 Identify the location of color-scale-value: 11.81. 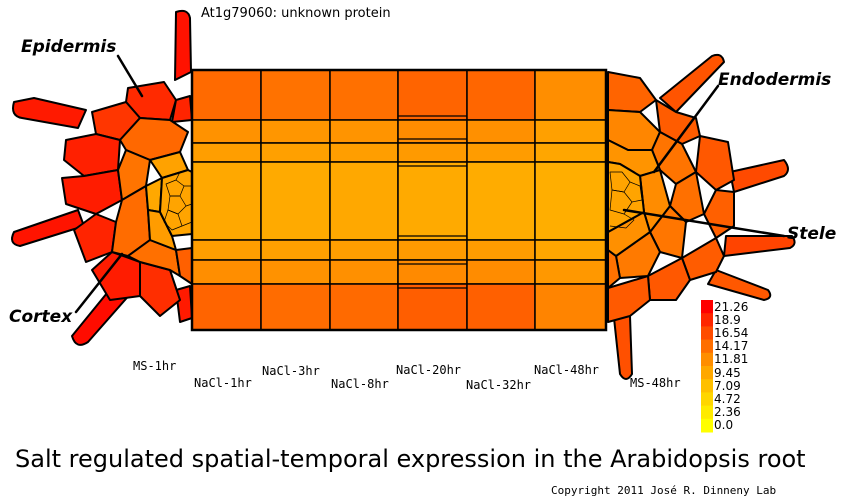
(731, 359).